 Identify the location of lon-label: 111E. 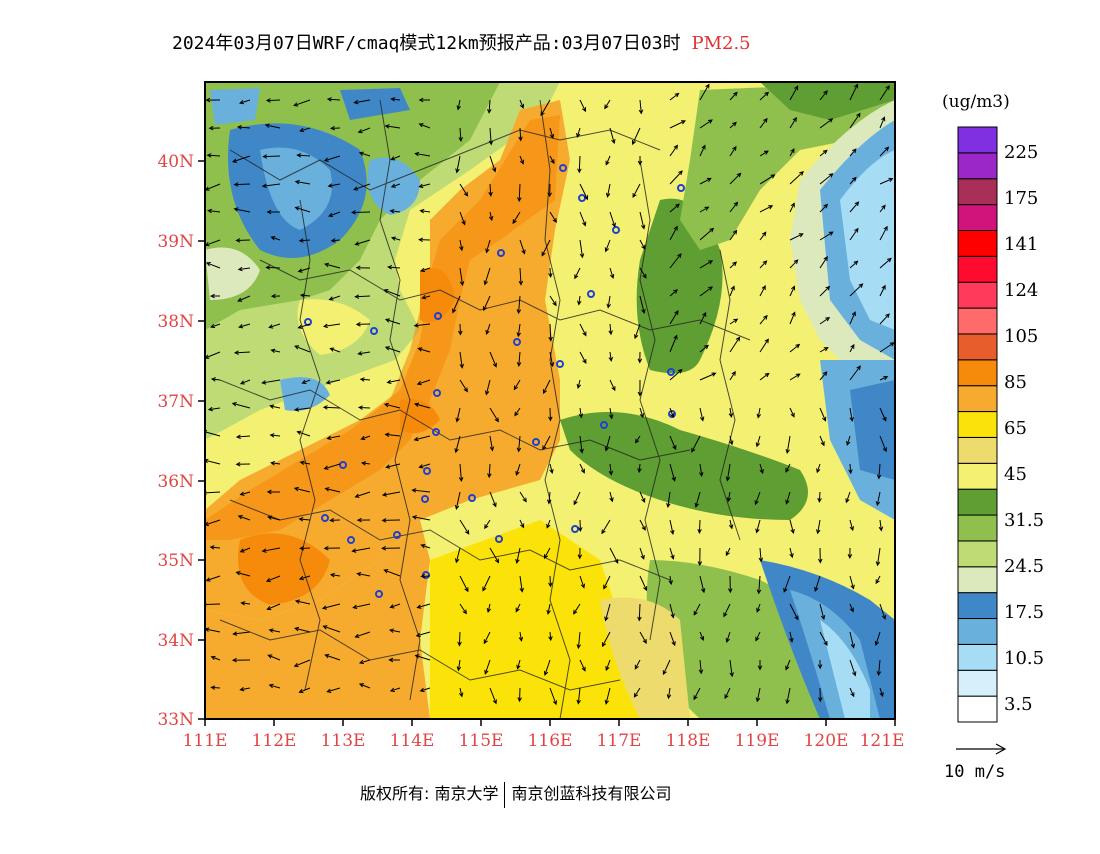
(205, 741).